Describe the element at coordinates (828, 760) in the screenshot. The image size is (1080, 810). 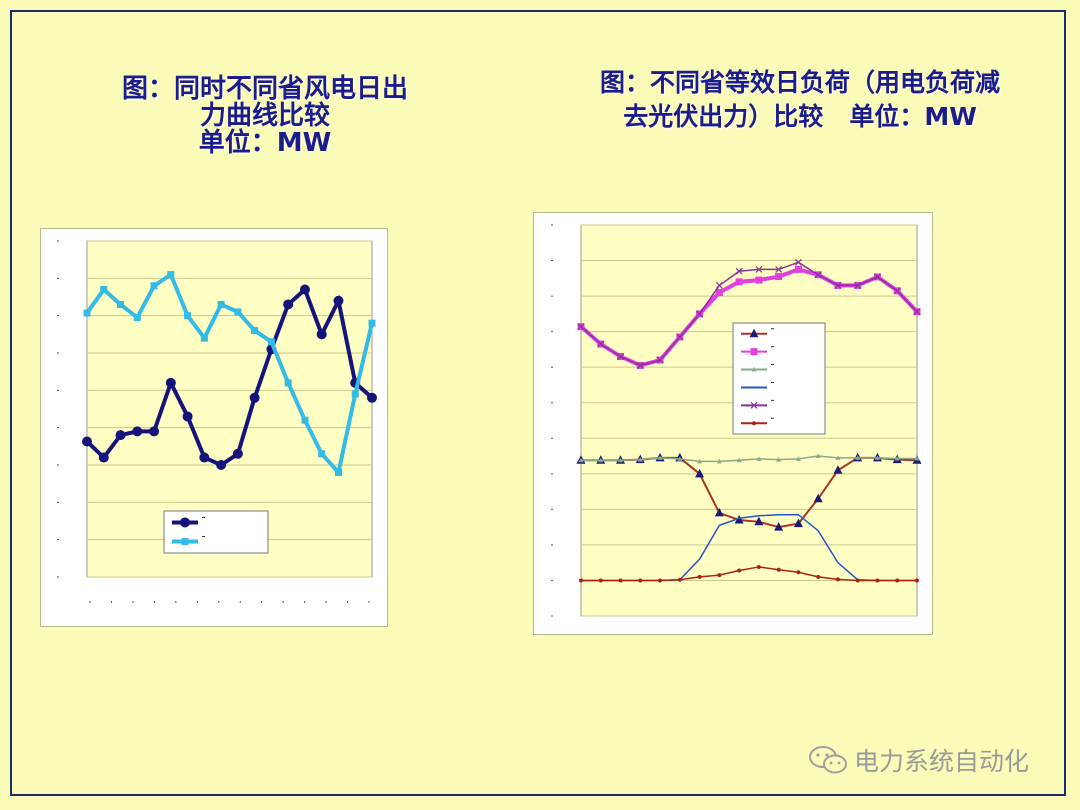
I see `wechat-icon` at that location.